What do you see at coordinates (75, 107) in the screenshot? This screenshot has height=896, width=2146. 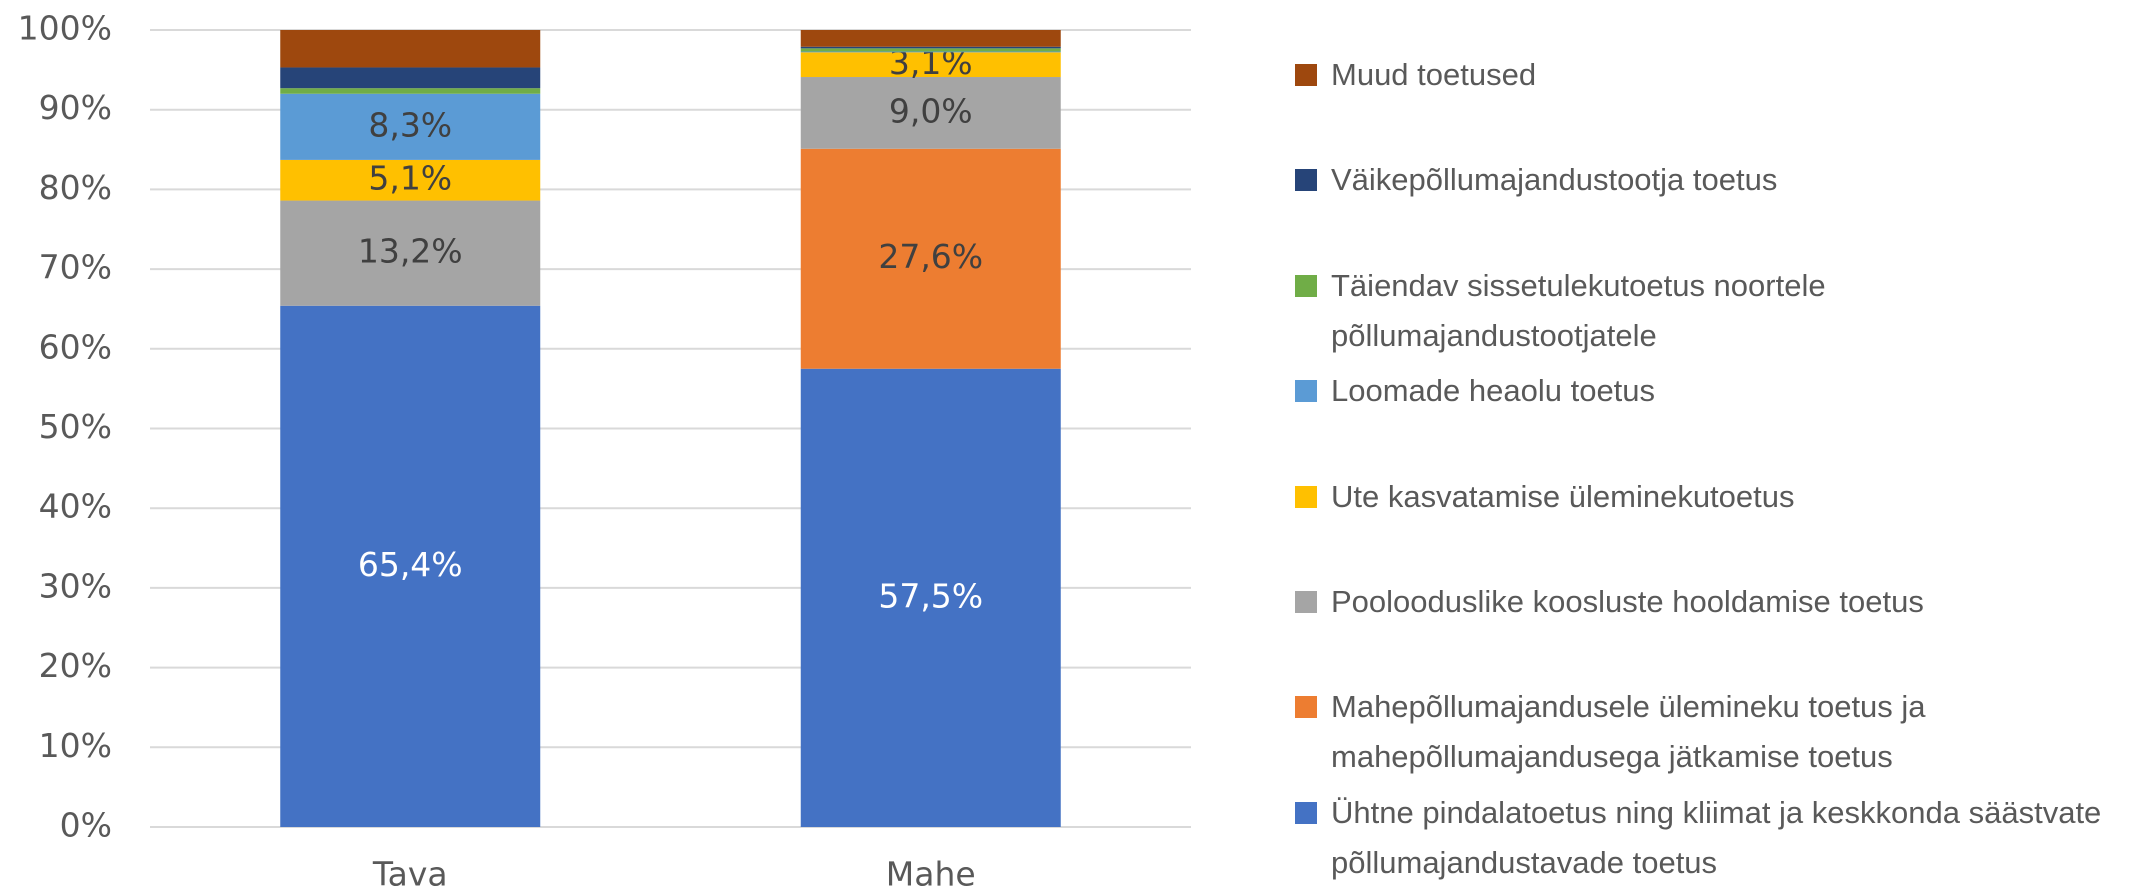 I see `y-tick-label: 90%` at bounding box center [75, 107].